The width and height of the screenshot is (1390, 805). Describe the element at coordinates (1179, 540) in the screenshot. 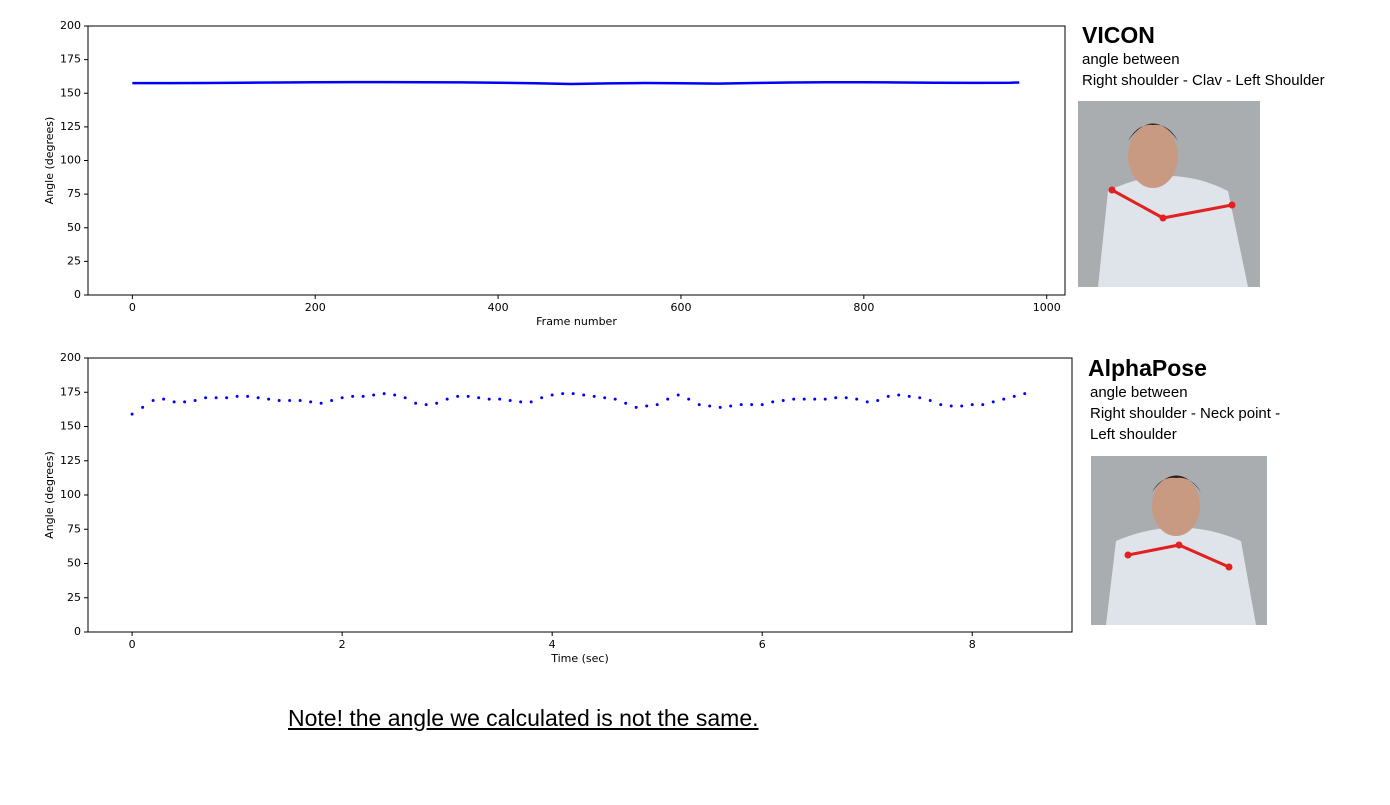

I see `photo` at that location.